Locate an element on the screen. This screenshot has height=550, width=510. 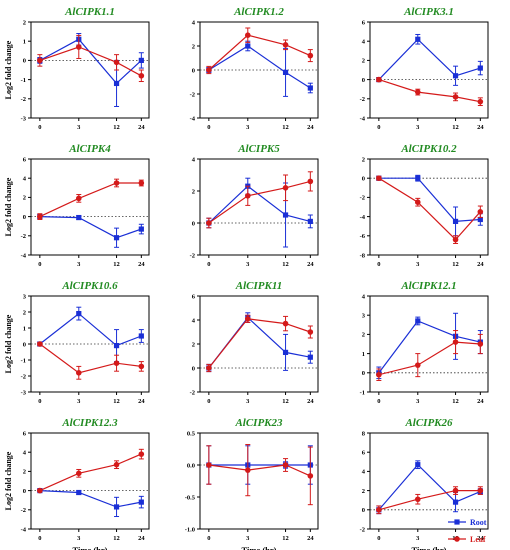
panel-title: AlCIPK12.1 is located at coordinates (428, 286).